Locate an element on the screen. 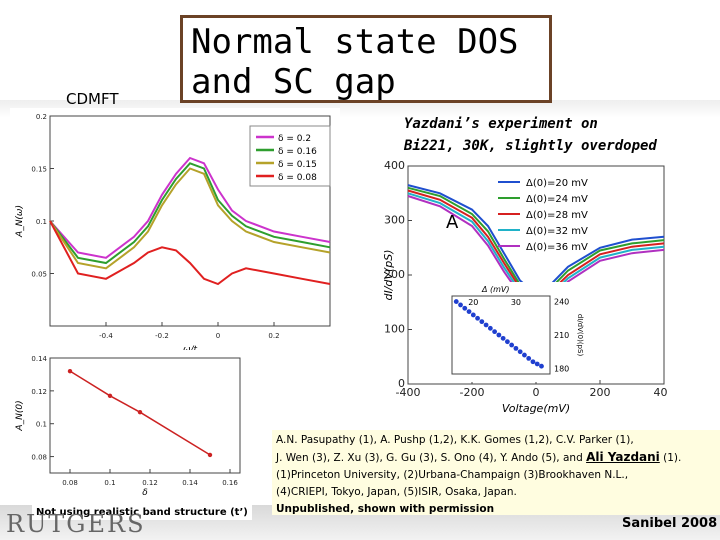 The width and height of the screenshot is (720, 540). y-tick-label: 0.12 is located at coordinates (39, 392).